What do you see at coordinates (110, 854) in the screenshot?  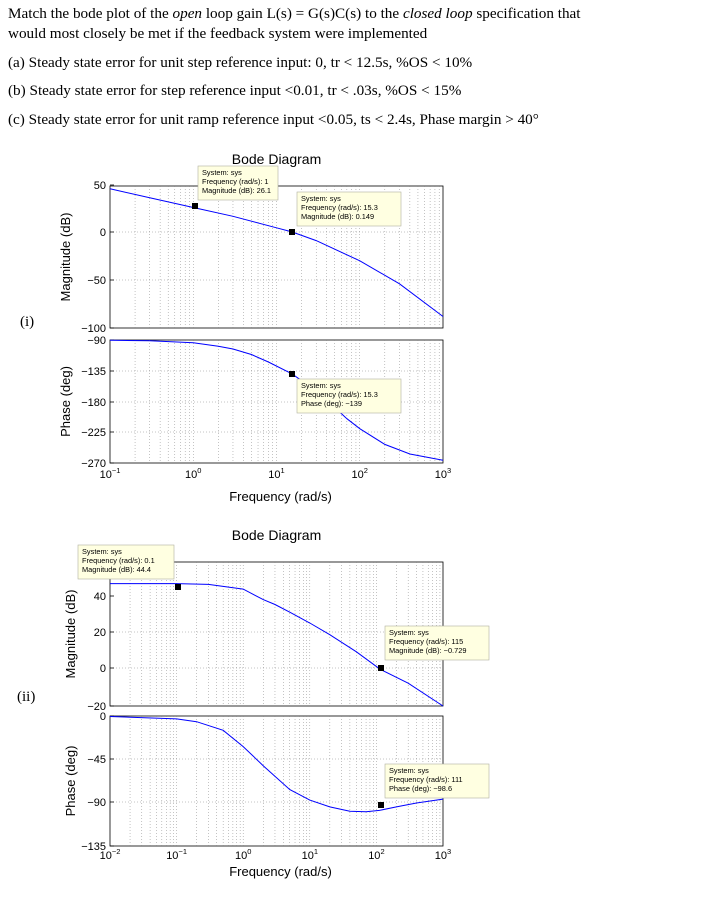 I see `x-tick-label: 10⁻²` at bounding box center [110, 854].